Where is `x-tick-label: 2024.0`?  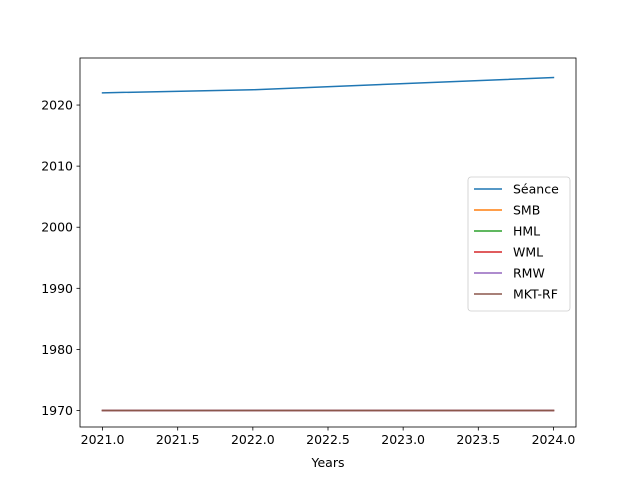
x-tick-label: 2024.0 is located at coordinates (554, 439).